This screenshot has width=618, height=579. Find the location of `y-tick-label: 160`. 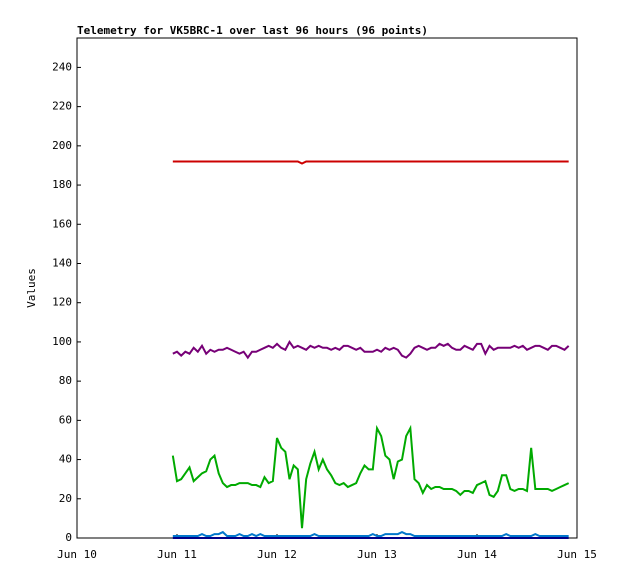

y-tick-label: 160 is located at coordinates (62, 223).